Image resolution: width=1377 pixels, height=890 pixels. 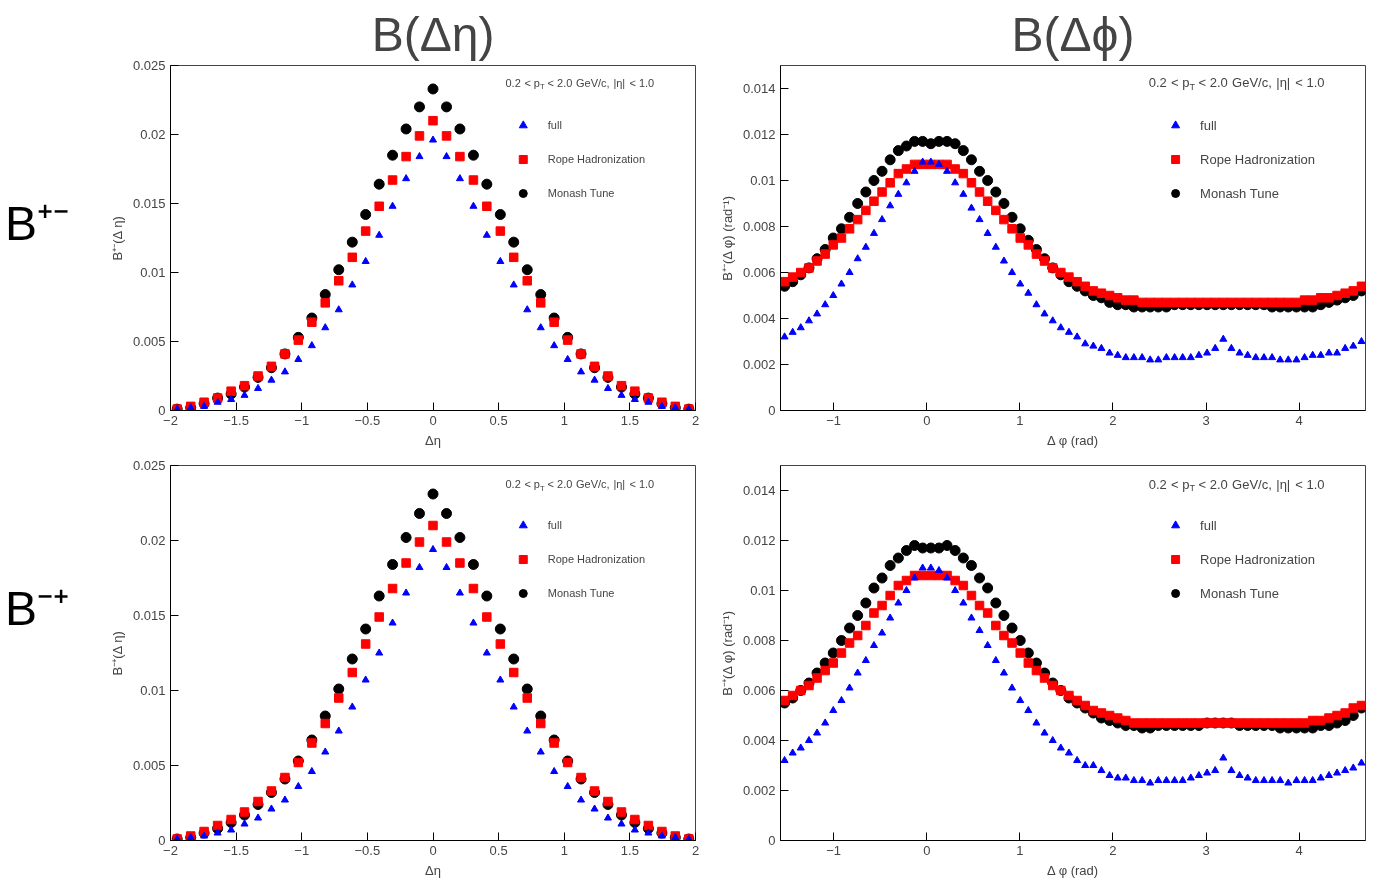 I want to click on y-axis-title: B⁻⁺(Δ η), so click(x=117, y=653).